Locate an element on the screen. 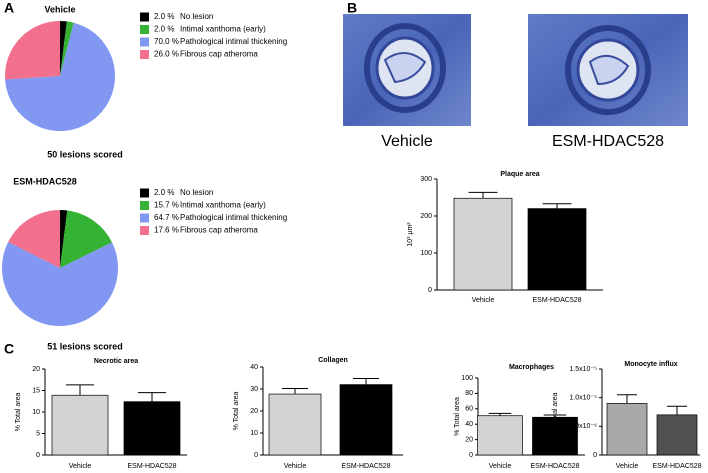 The width and height of the screenshot is (708, 473). panel-label: C is located at coordinates (9, 349).